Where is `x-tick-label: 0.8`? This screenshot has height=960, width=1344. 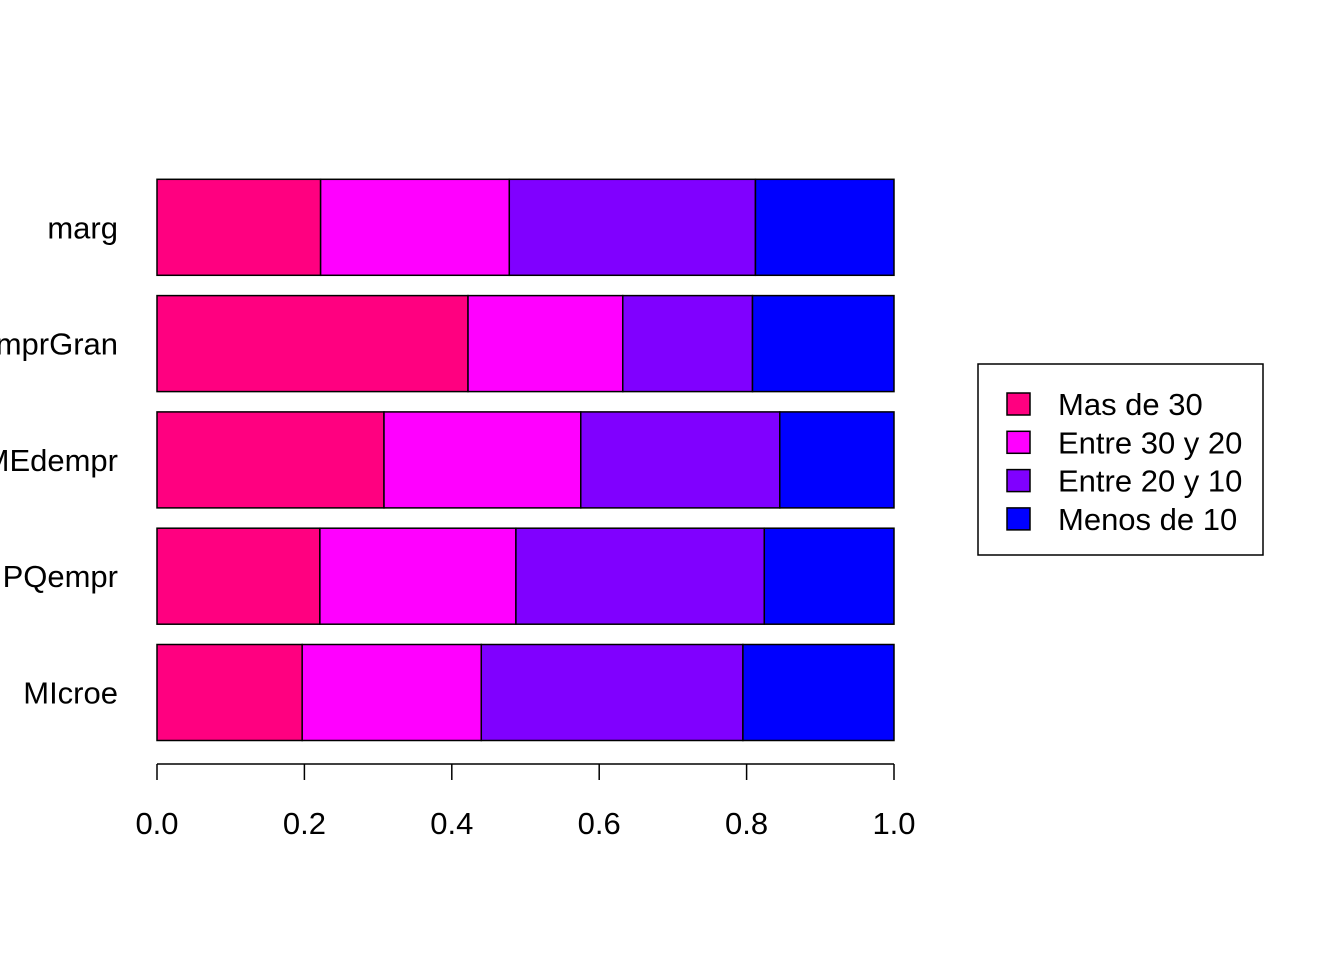
x-tick-label: 0.8 is located at coordinates (746, 823).